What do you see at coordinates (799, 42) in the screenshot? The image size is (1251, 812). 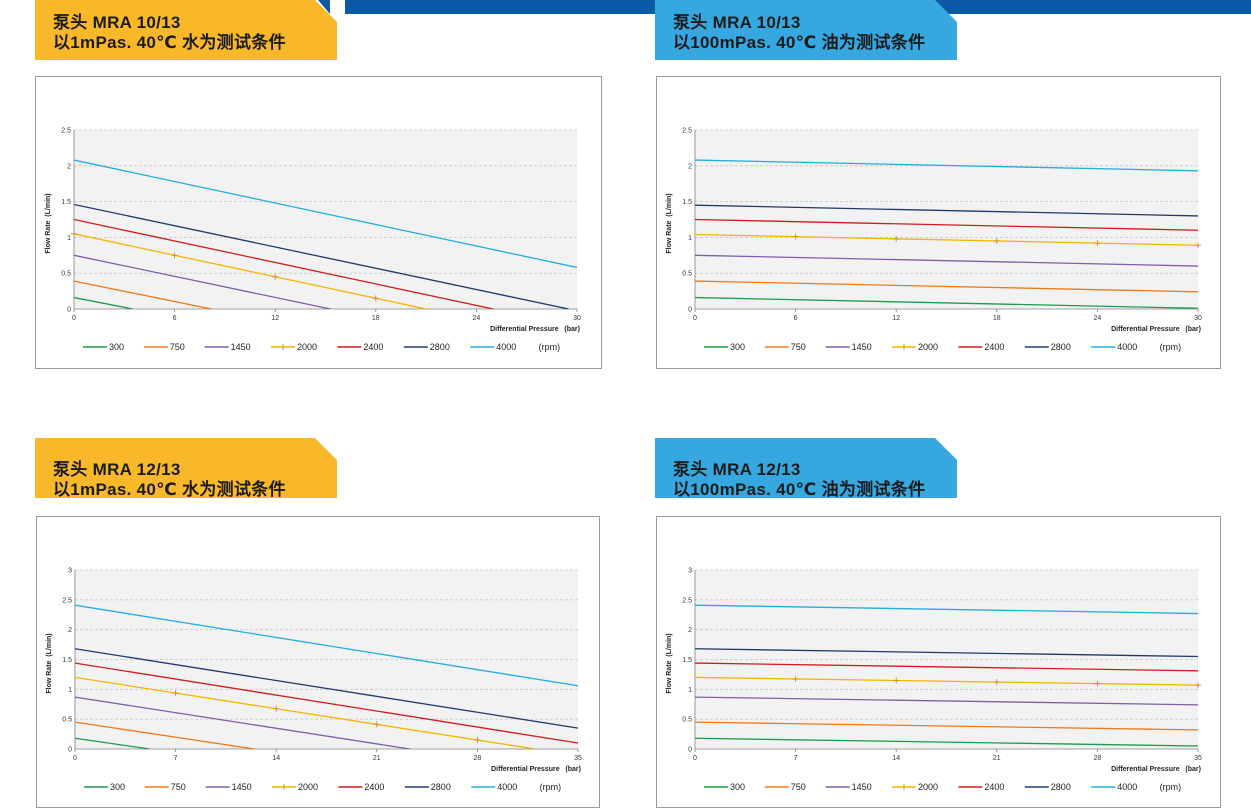 I see `panel-2-subtitle: 以100mPas. 40℃ 油为测试条件` at bounding box center [799, 42].